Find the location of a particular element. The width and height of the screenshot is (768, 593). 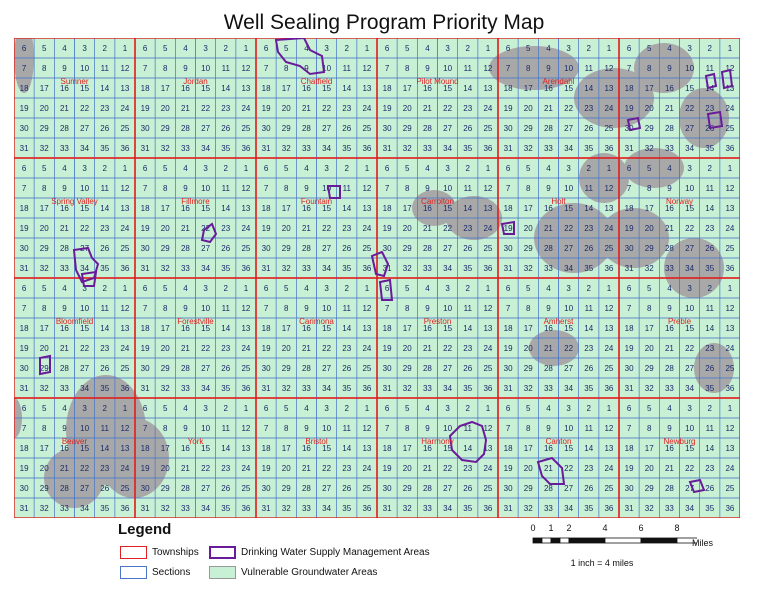

section-number: 31 is located at coordinates (266, 148).